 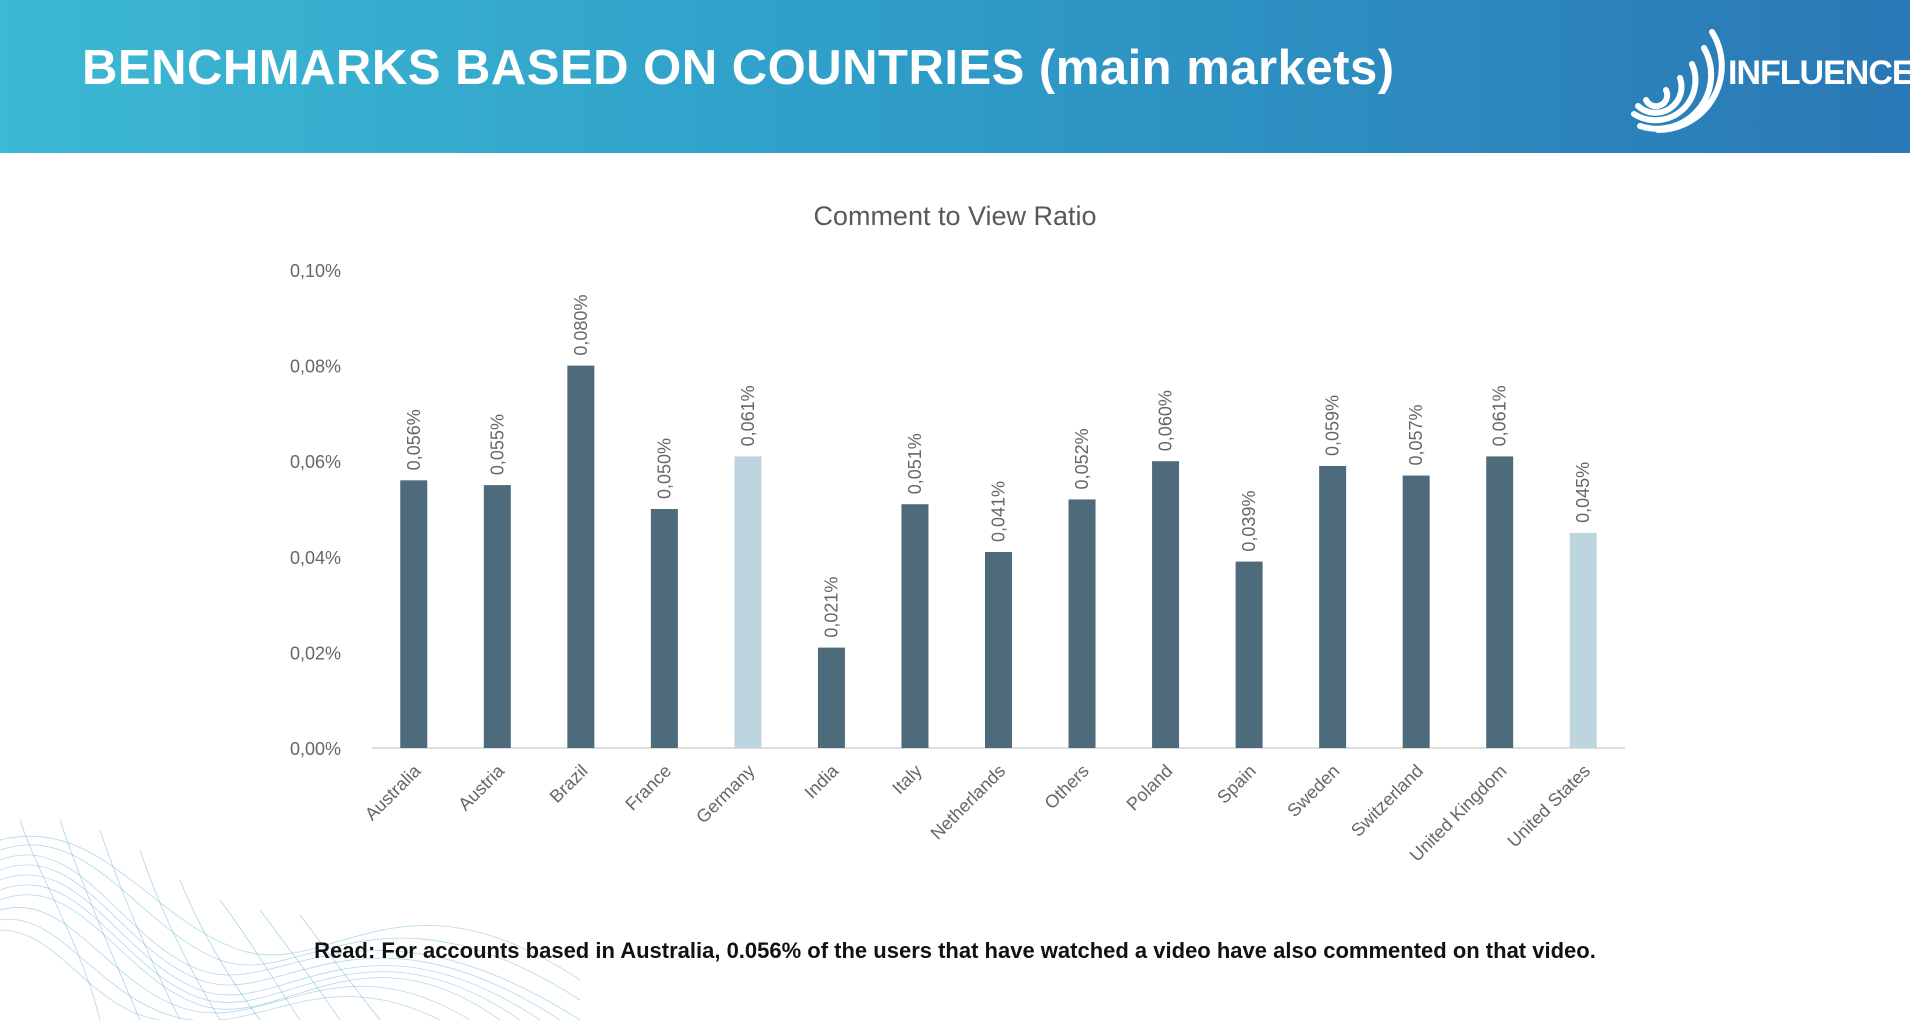 I want to click on y-tick-label: 0,08%, so click(x=315, y=367).